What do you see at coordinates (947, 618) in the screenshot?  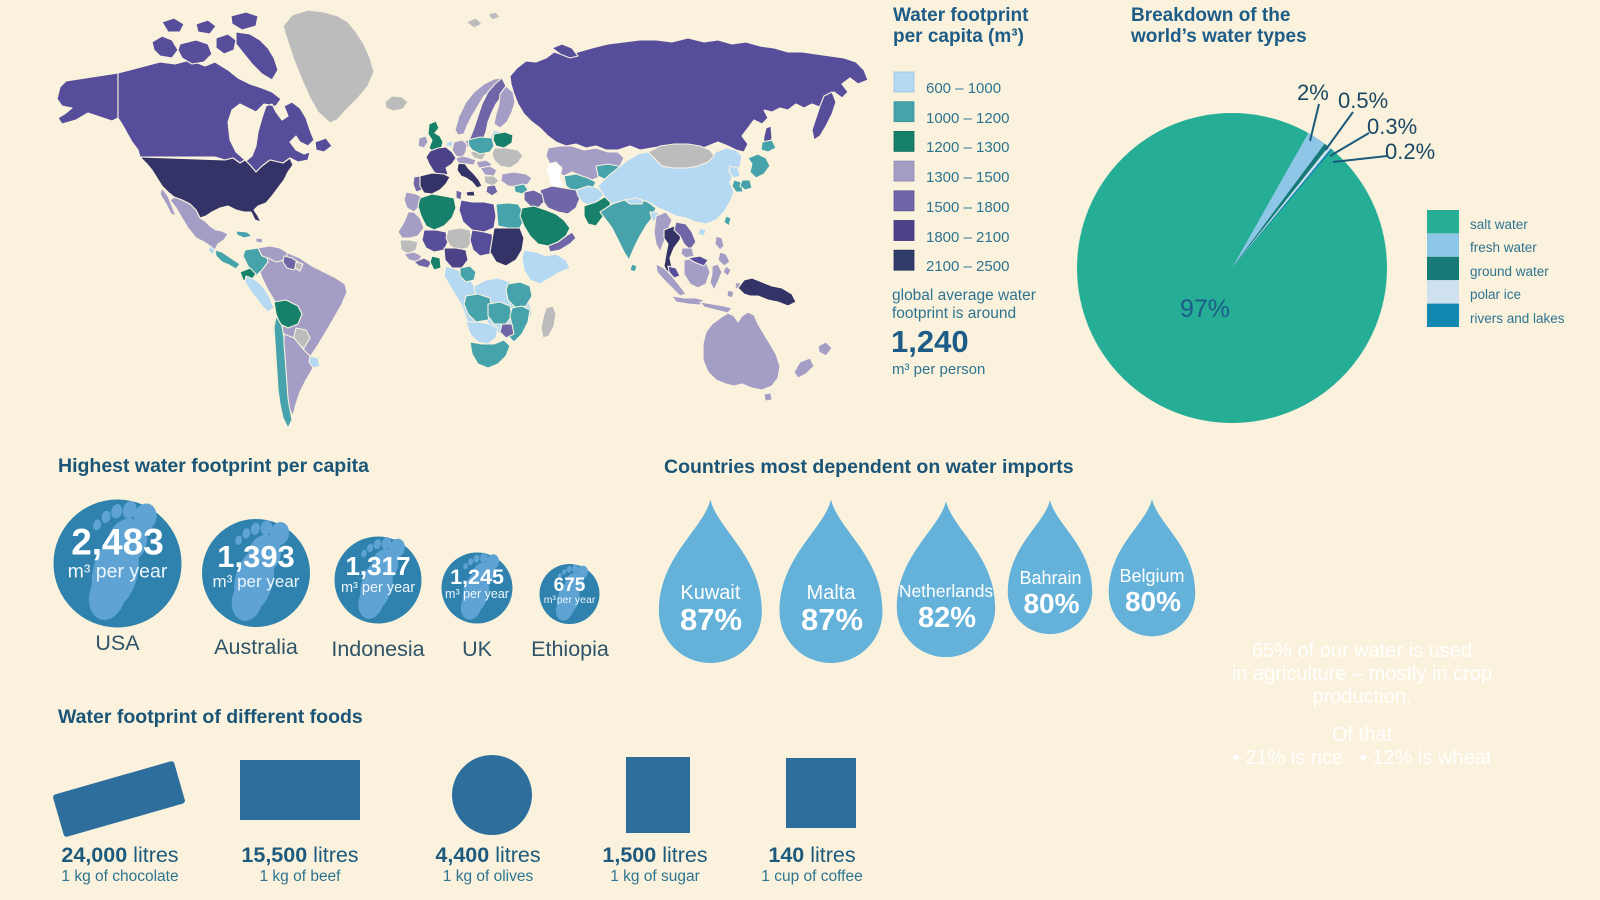 I see `svg-text: 82%` at bounding box center [947, 618].